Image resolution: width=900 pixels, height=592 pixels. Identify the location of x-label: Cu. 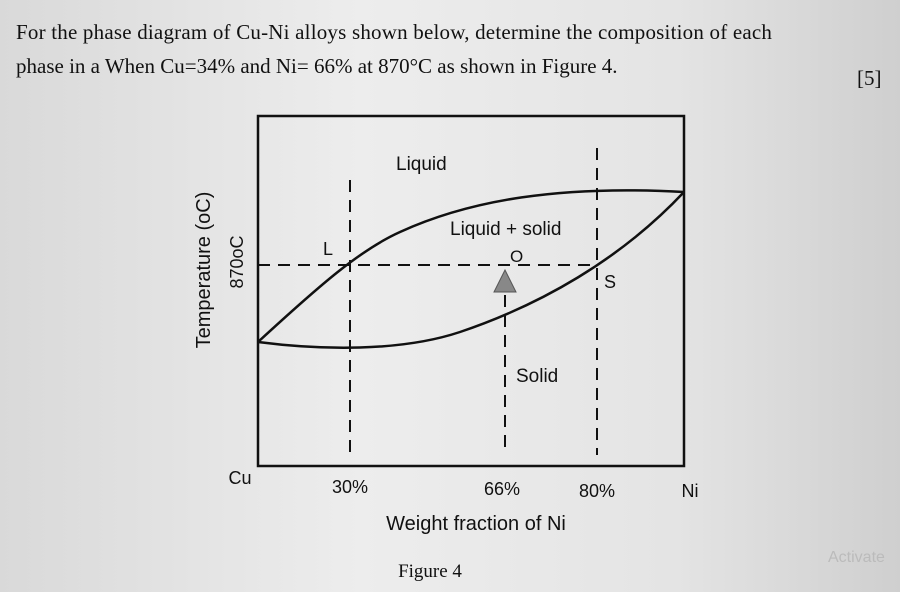
(239, 478).